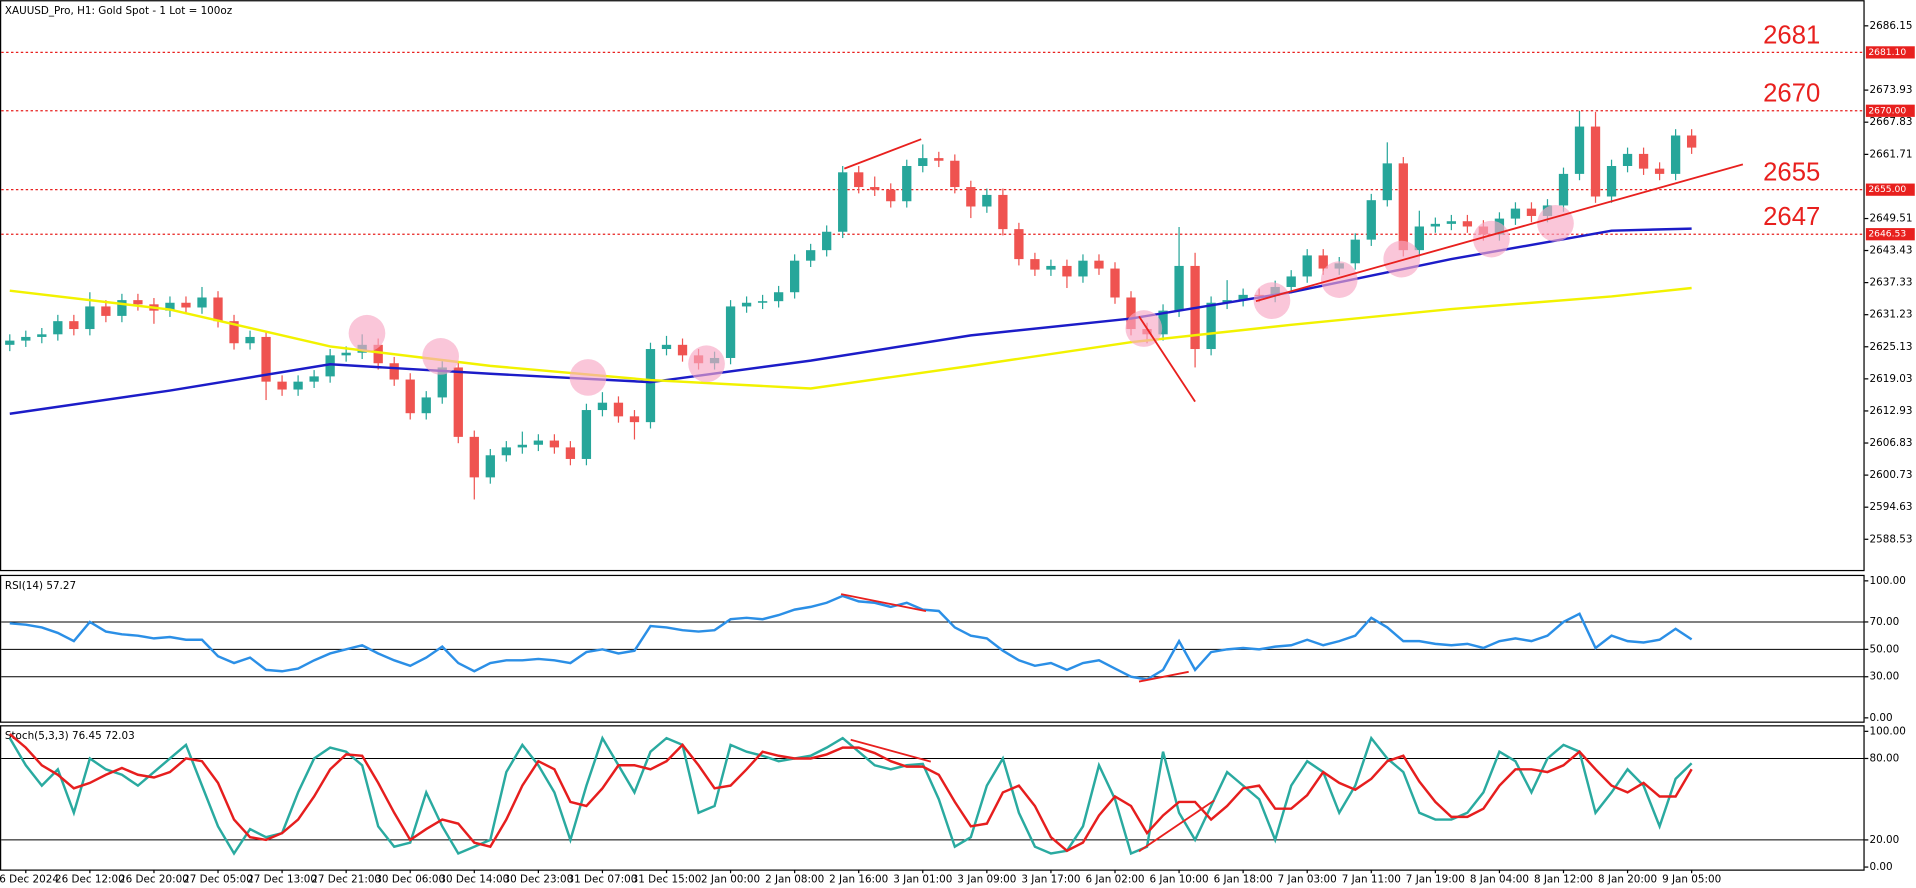  I want to click on x-tick-label: 27 Dec 05:00, so click(218, 879).